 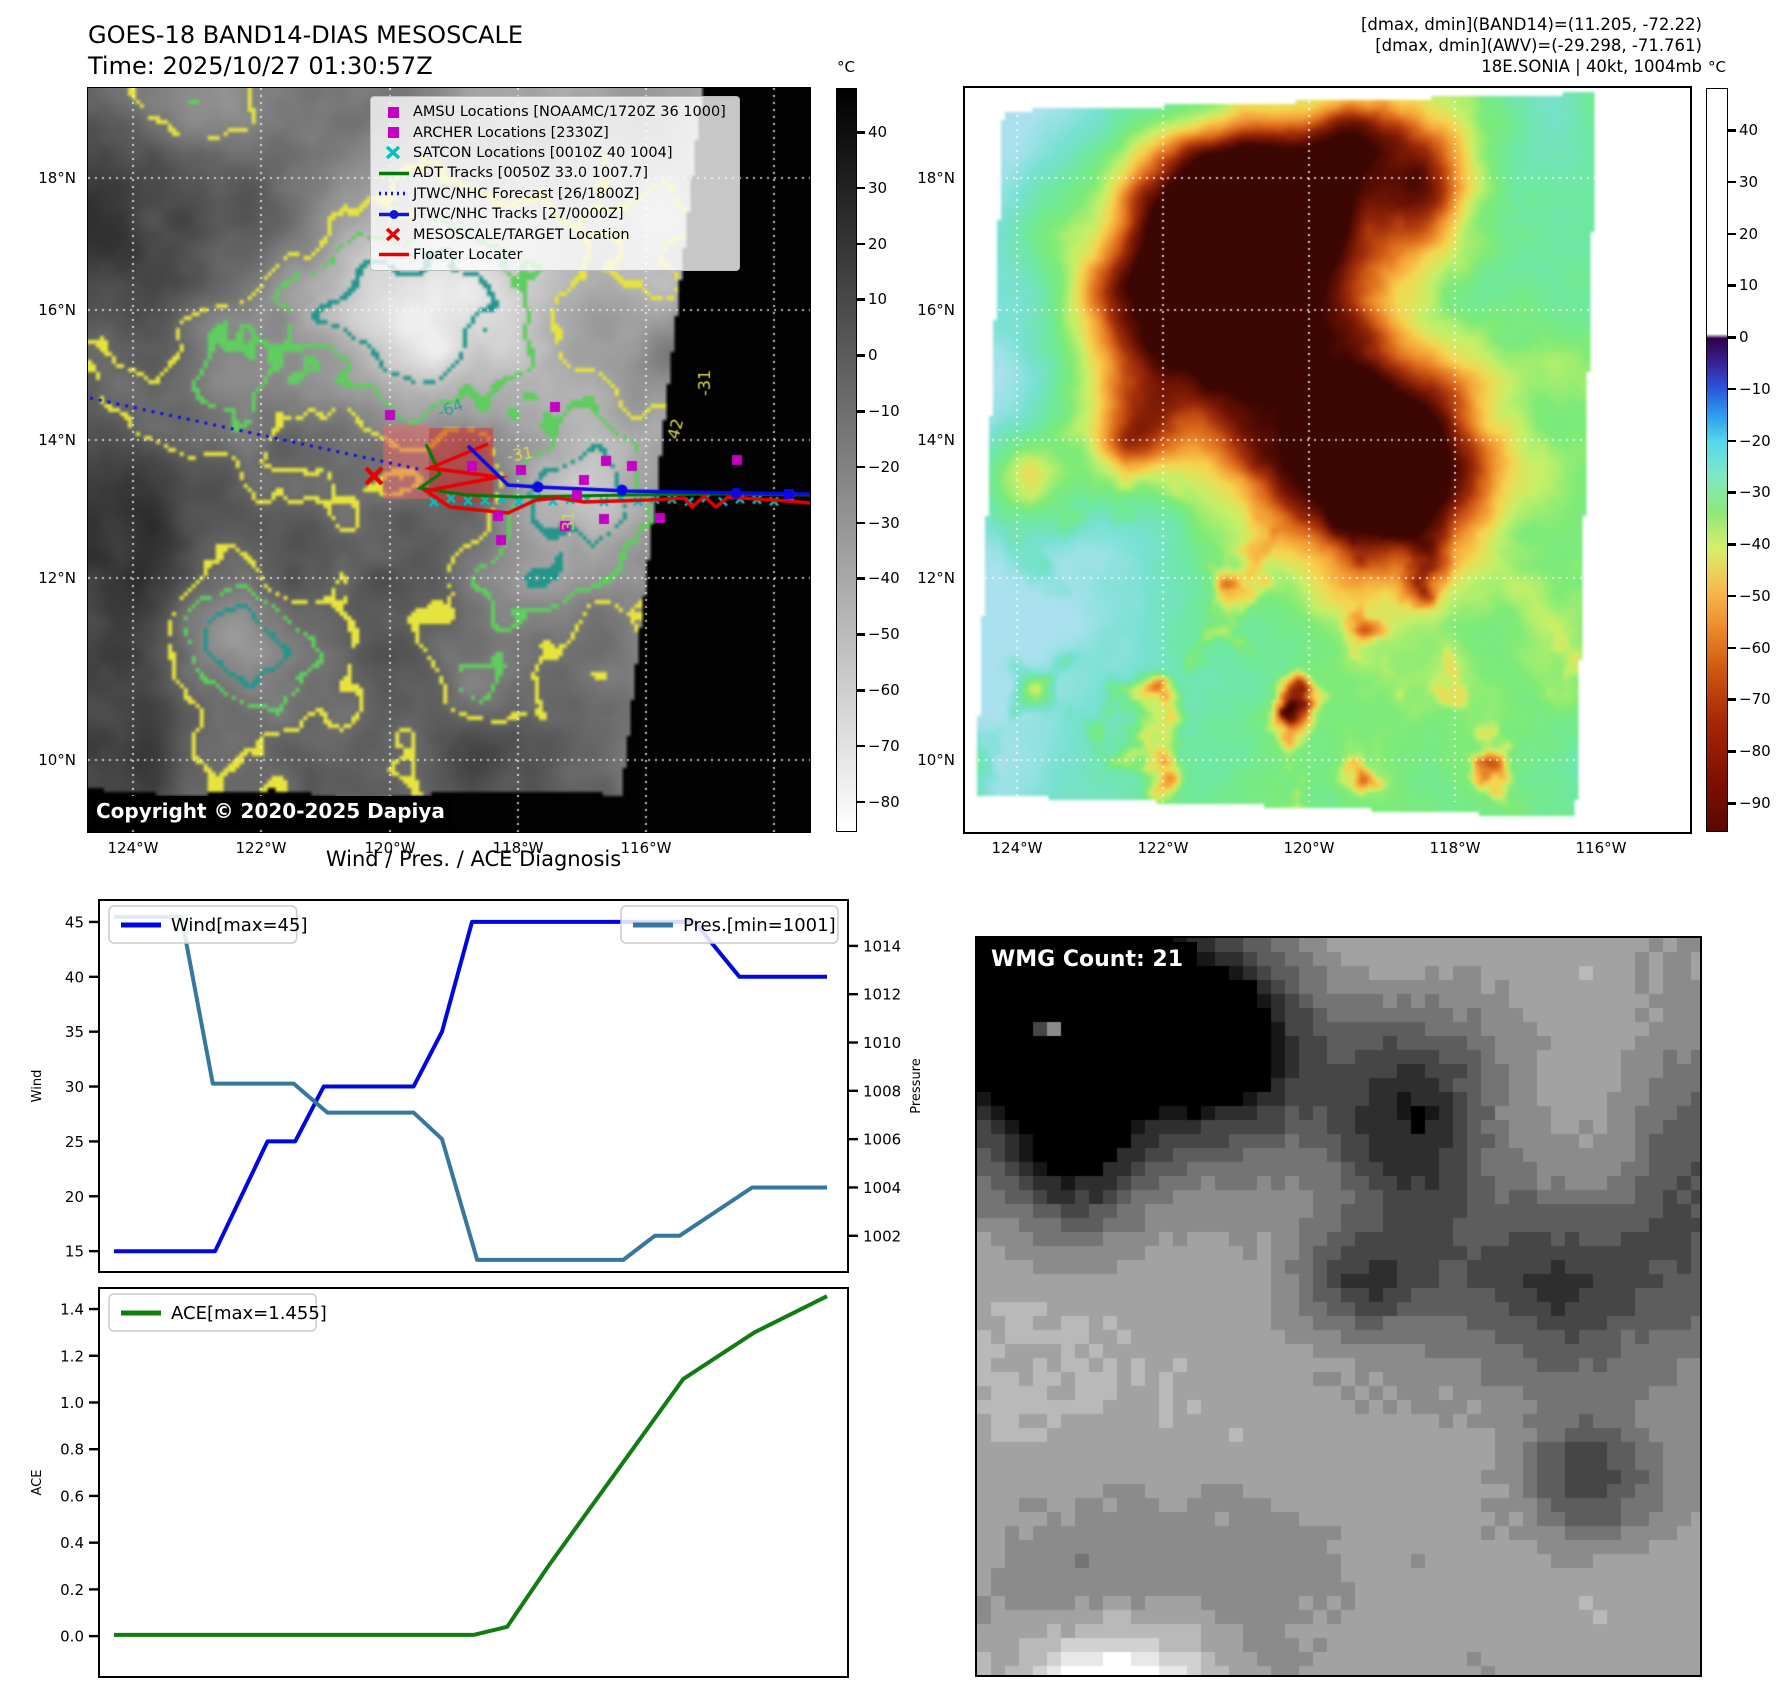 I want to click on right-axis-title: Pressure, so click(x=916, y=1086).